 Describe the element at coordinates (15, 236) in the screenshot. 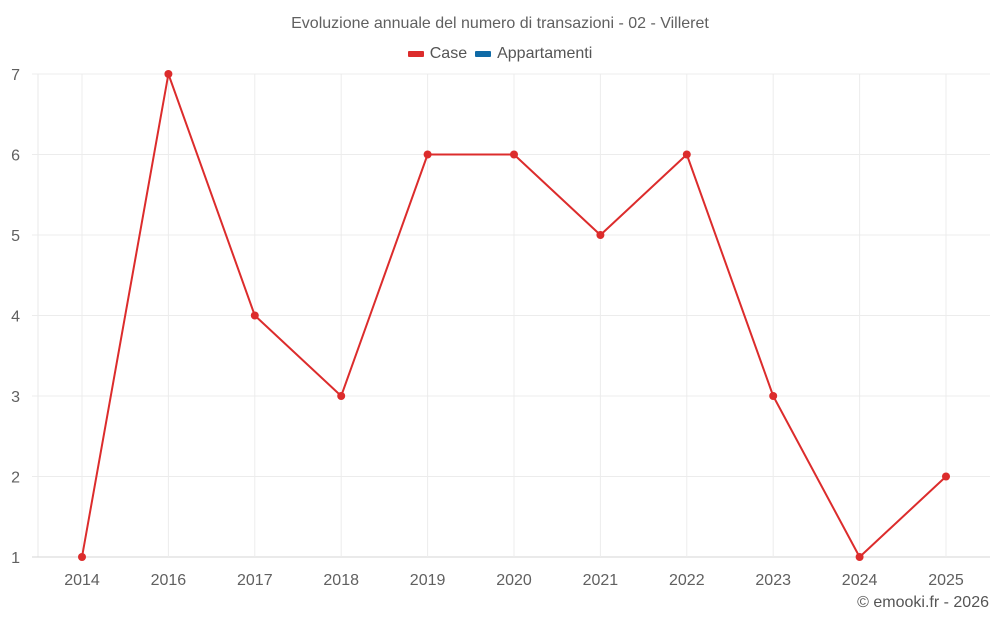

I see `y-tick-label: 5` at that location.